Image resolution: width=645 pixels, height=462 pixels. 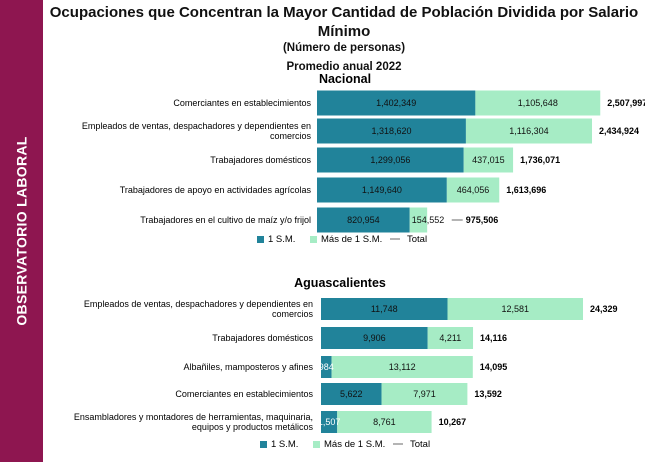 I want to click on nacional-label-mas1sm: 1,105,648, so click(x=538, y=103).